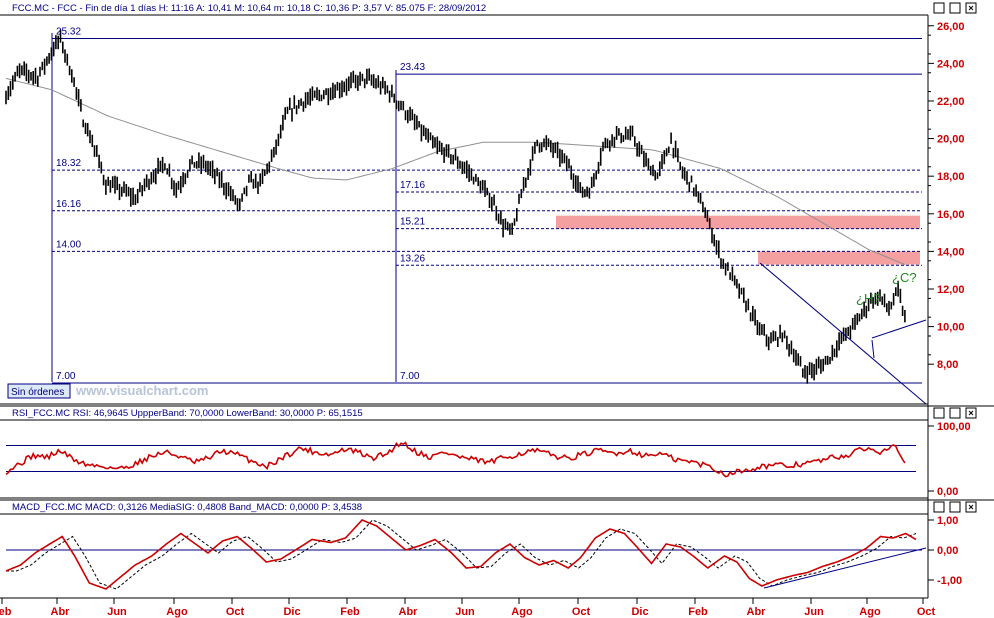 This screenshot has width=994, height=618. I want to click on y-tick-label: 8,00, so click(947, 365).